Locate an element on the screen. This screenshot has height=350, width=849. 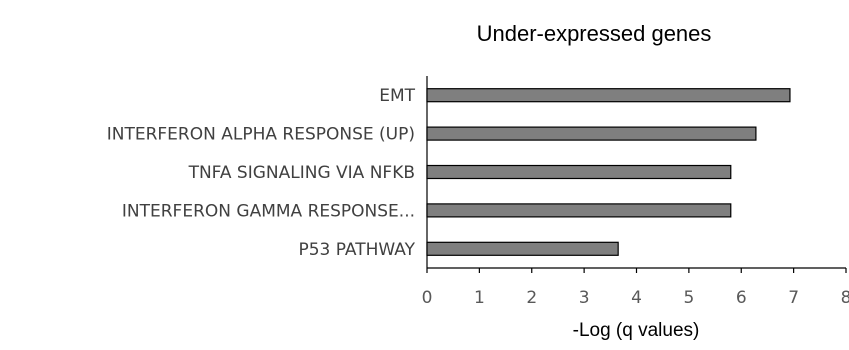
x-tick-label: 1 is located at coordinates (479, 298).